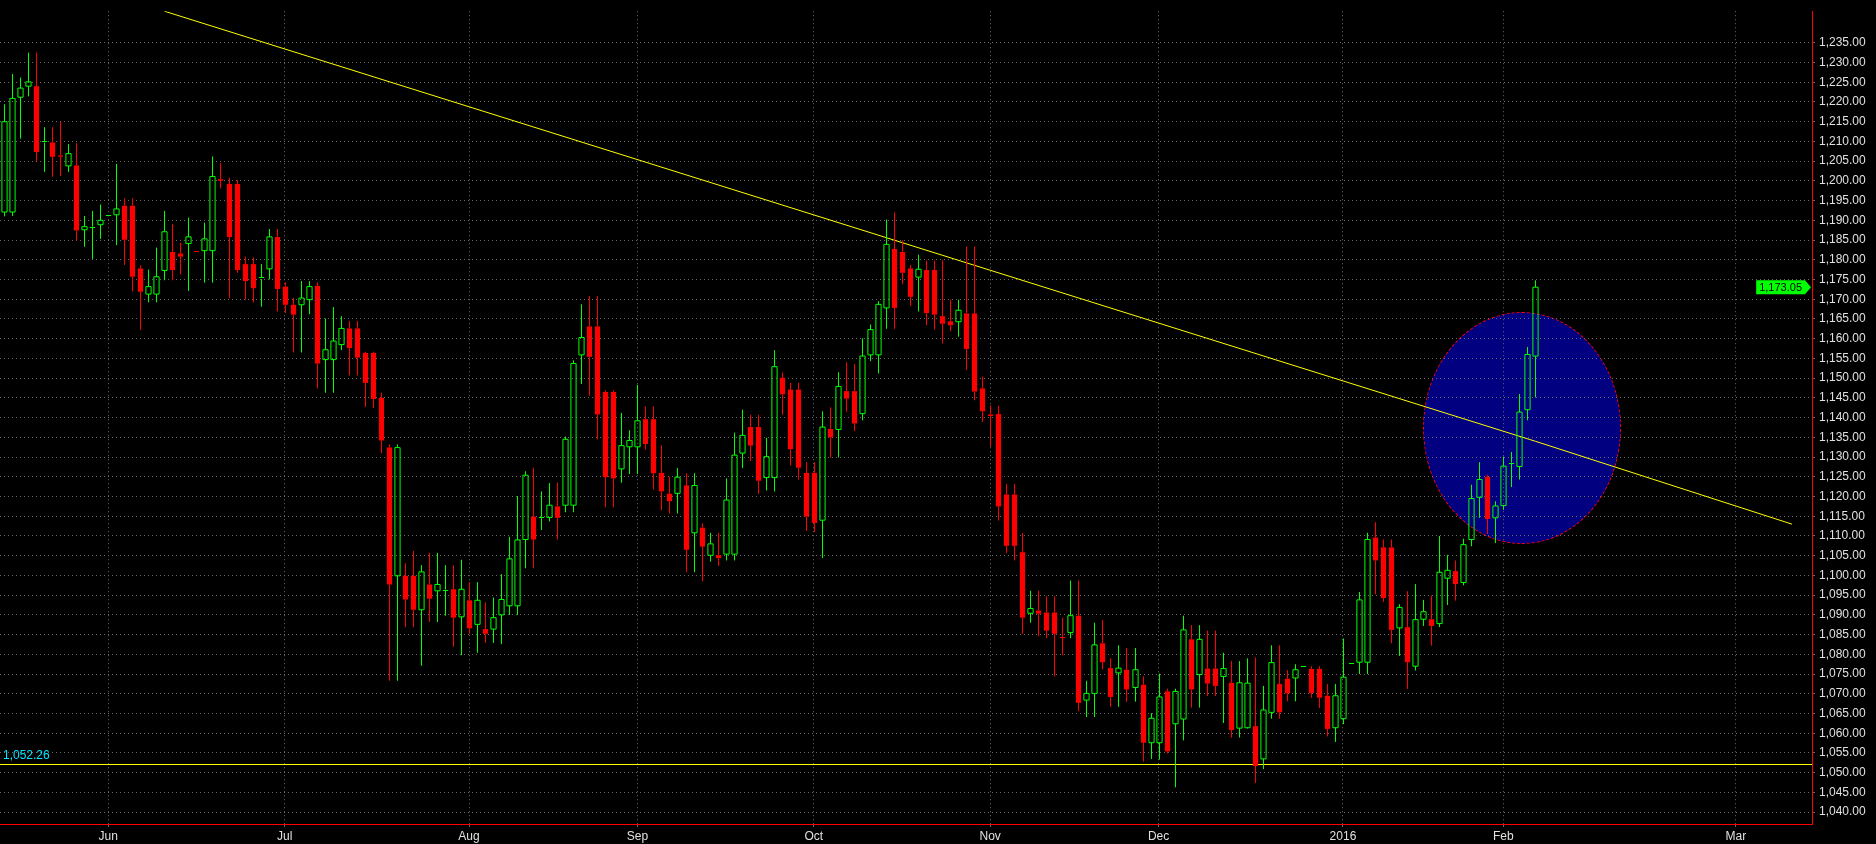 The image size is (1876, 844). I want to click on y-tick-label: 1,075.00, so click(1843, 673).